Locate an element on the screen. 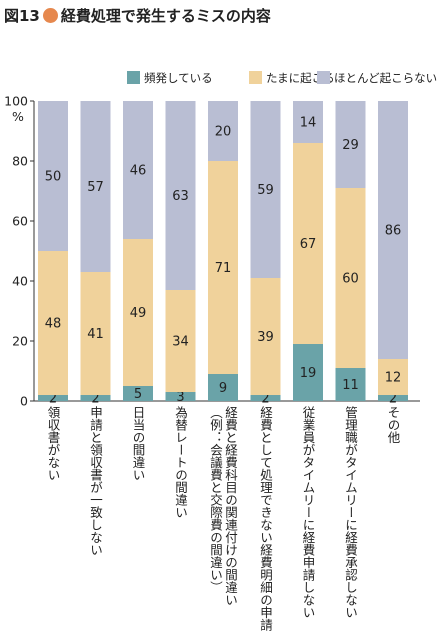  legend-label: ほとんど起こらない is located at coordinates (385, 78).